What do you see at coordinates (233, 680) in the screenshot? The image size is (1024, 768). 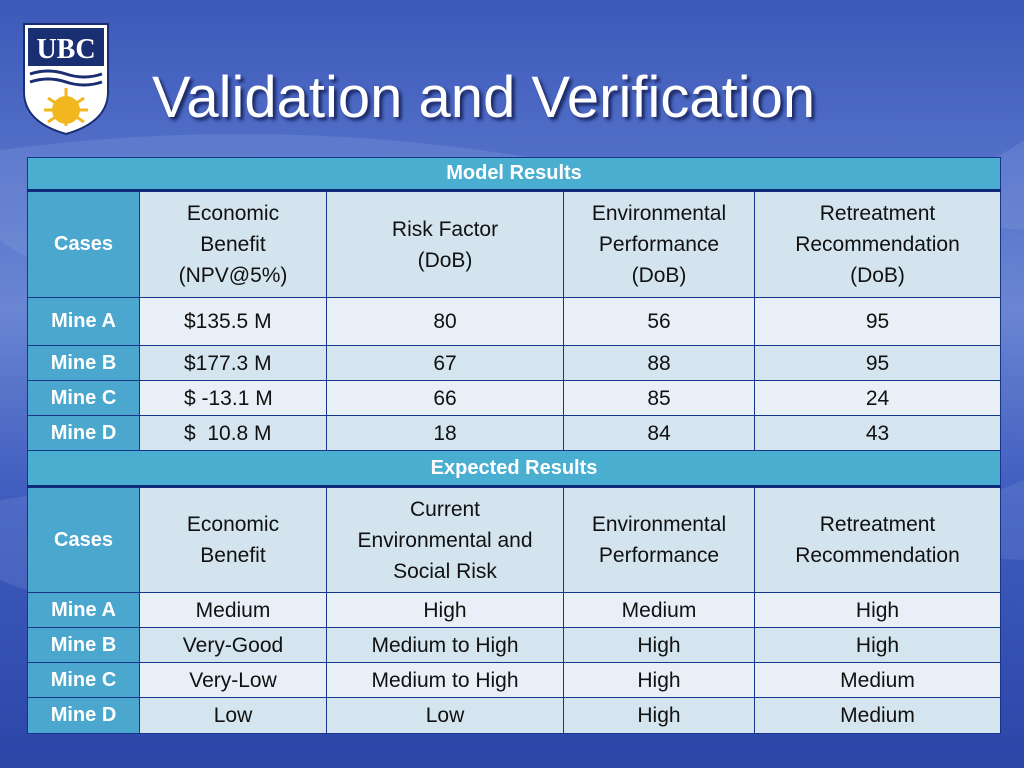 I see `data-cell: Very-Low` at bounding box center [233, 680].